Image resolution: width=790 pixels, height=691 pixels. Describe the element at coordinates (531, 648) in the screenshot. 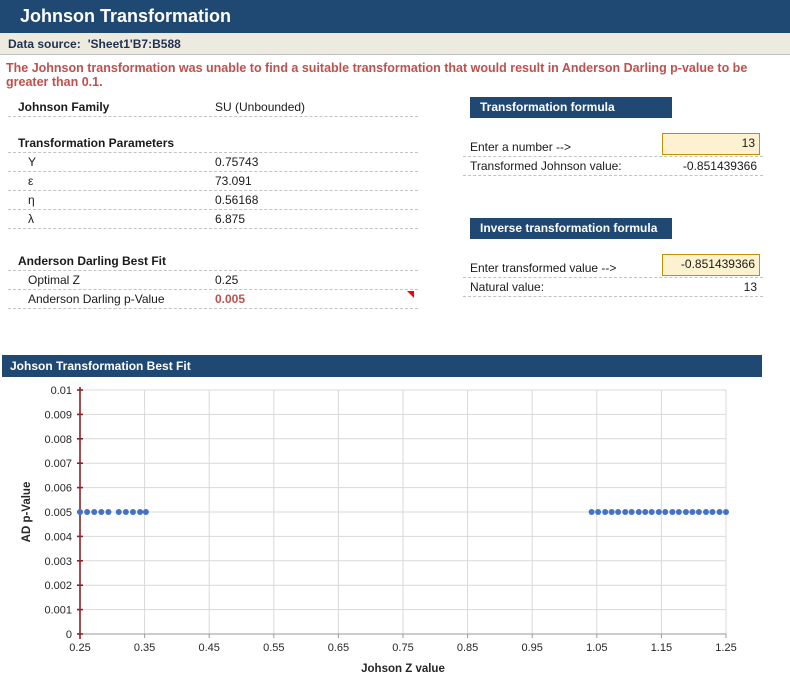

I see `svg-text: 0.95` at that location.